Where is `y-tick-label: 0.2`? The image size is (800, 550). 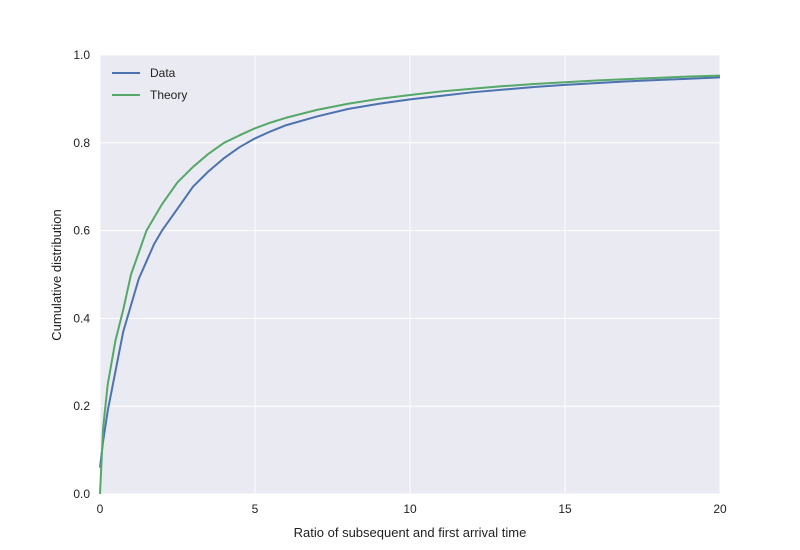 y-tick-label: 0.2 is located at coordinates (81, 406).